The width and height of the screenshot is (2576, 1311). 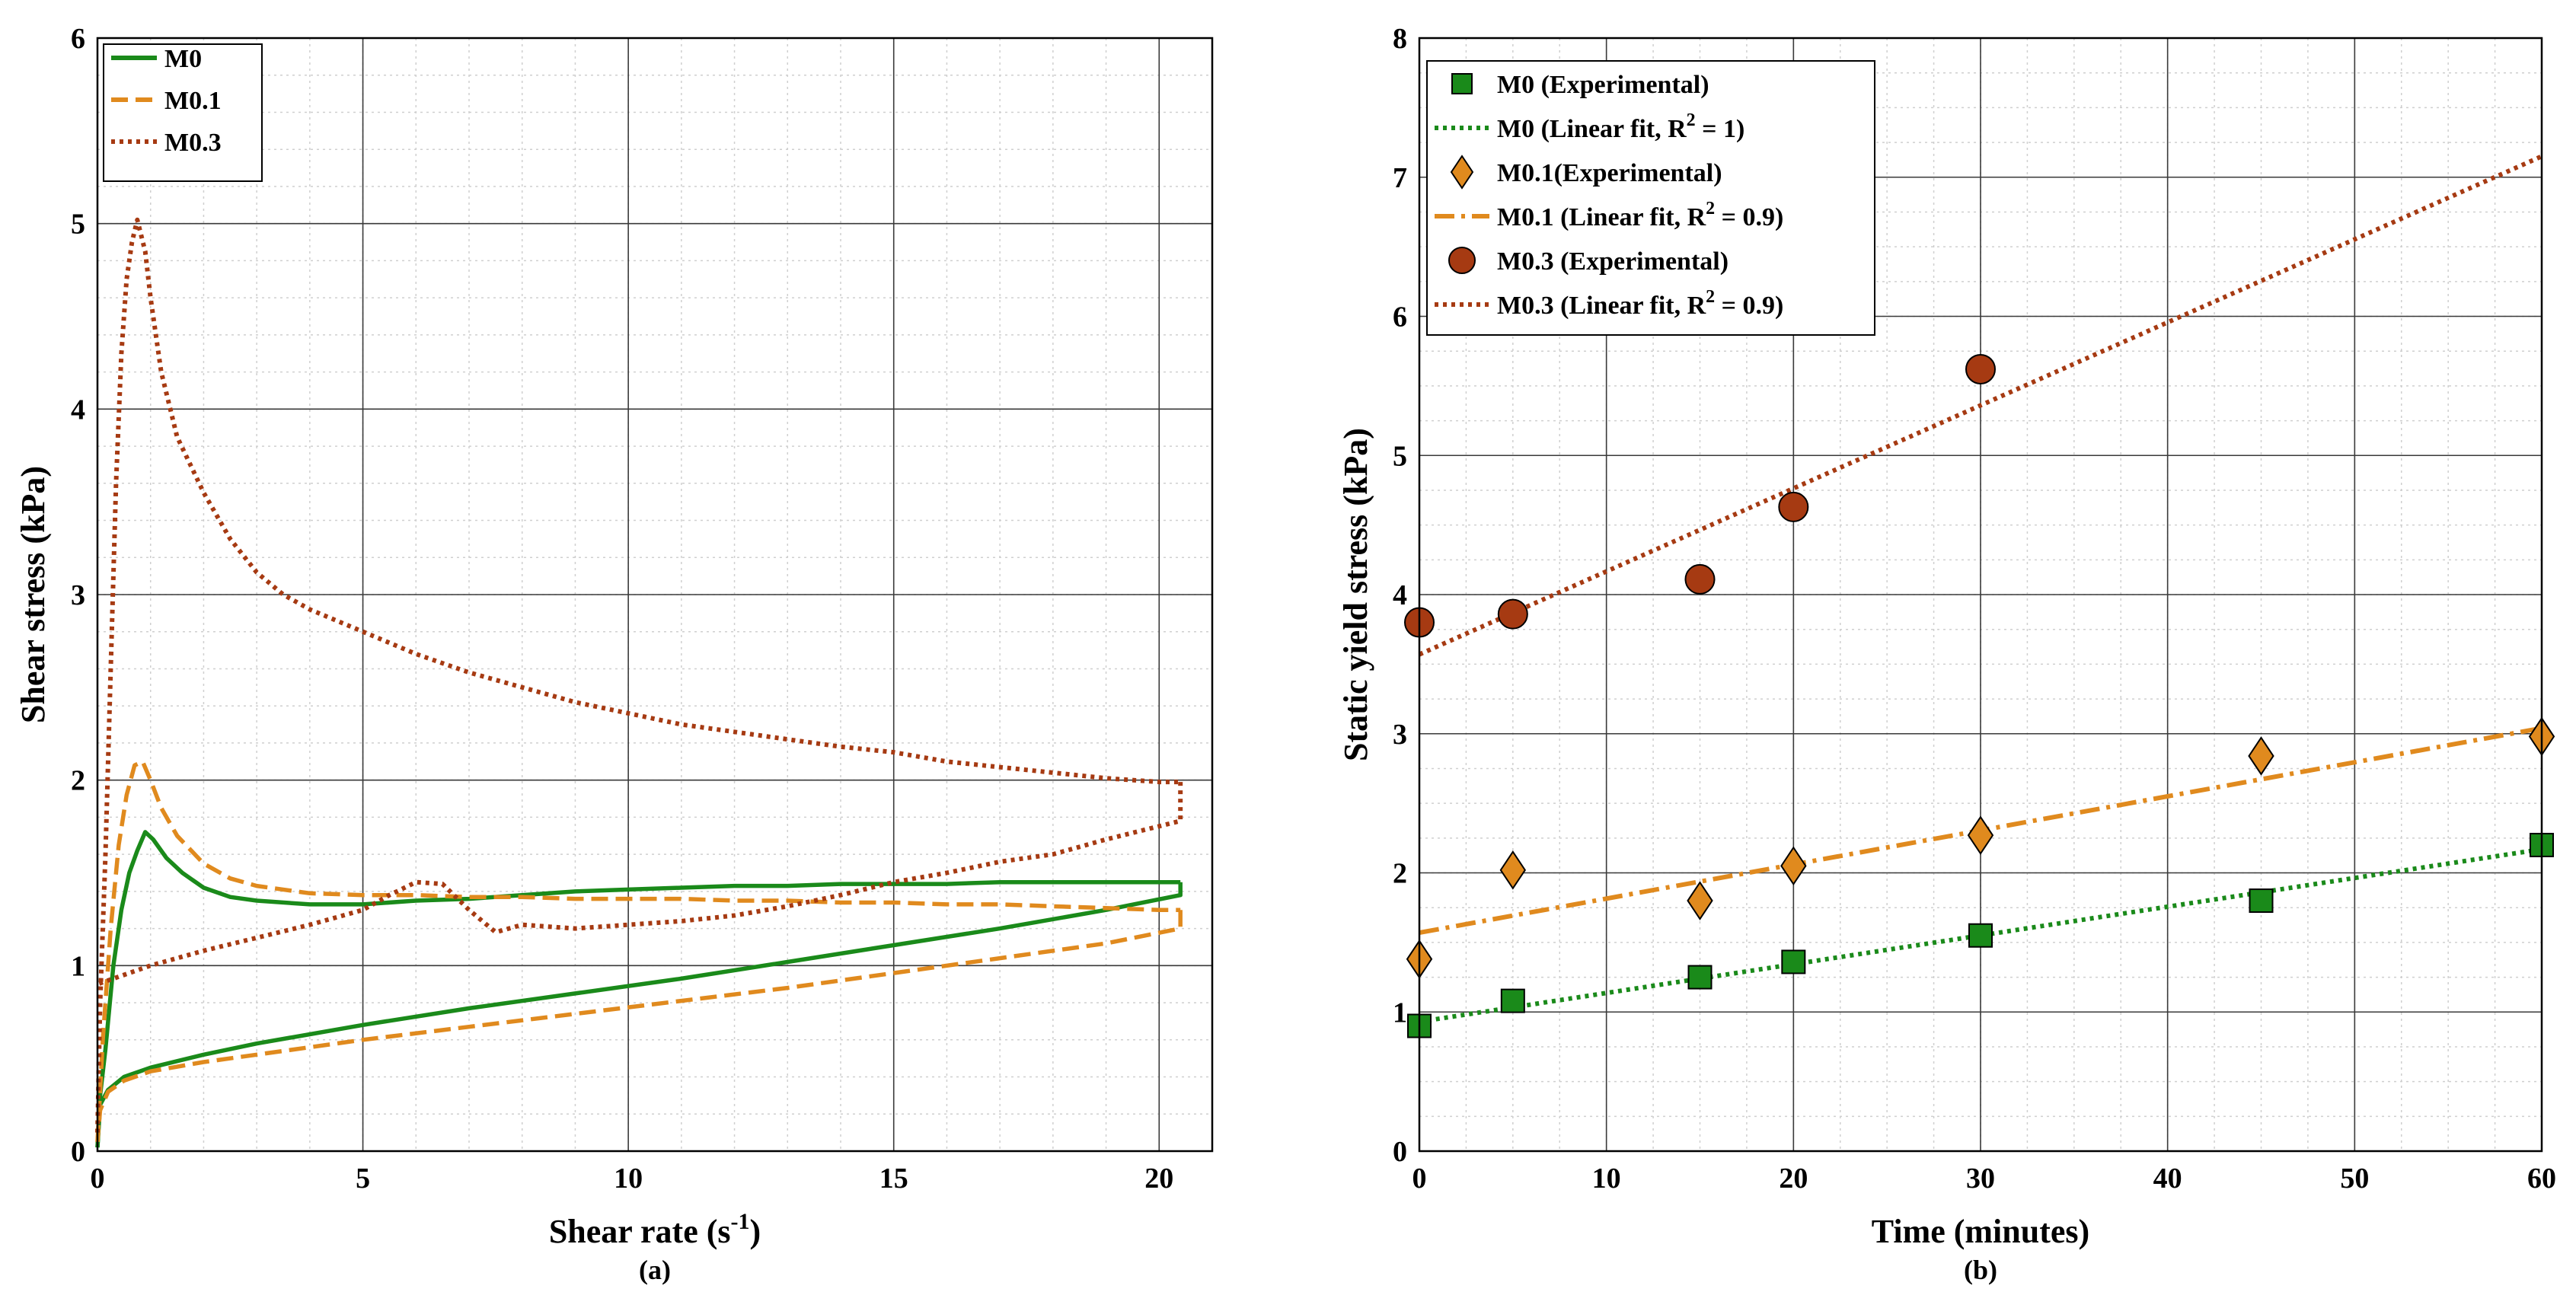 I want to click on x-axis-label: Shear rate (s-1), so click(x=655, y=1229).